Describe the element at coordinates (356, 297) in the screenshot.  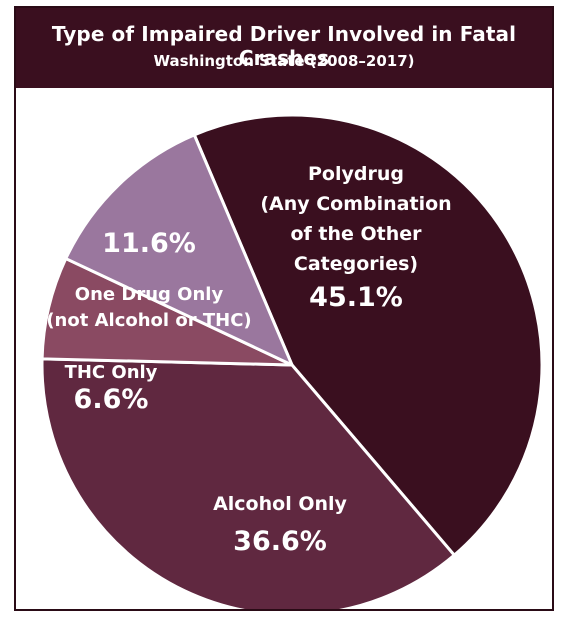
I see `slice-percent-polydrug: 45.1%` at that location.